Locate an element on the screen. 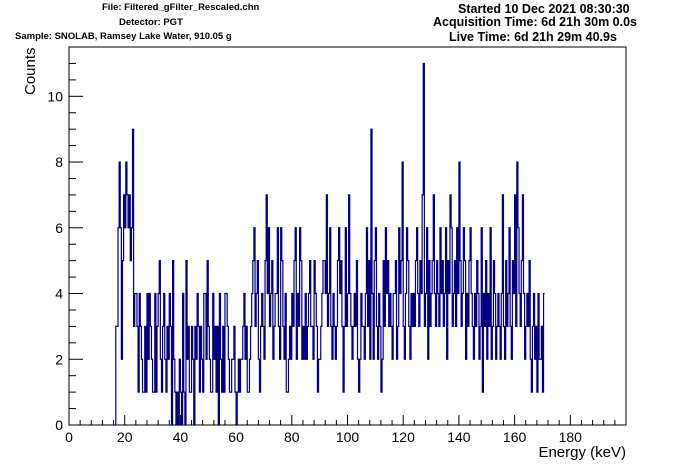  x-tick-label: 100 is located at coordinates (348, 437).